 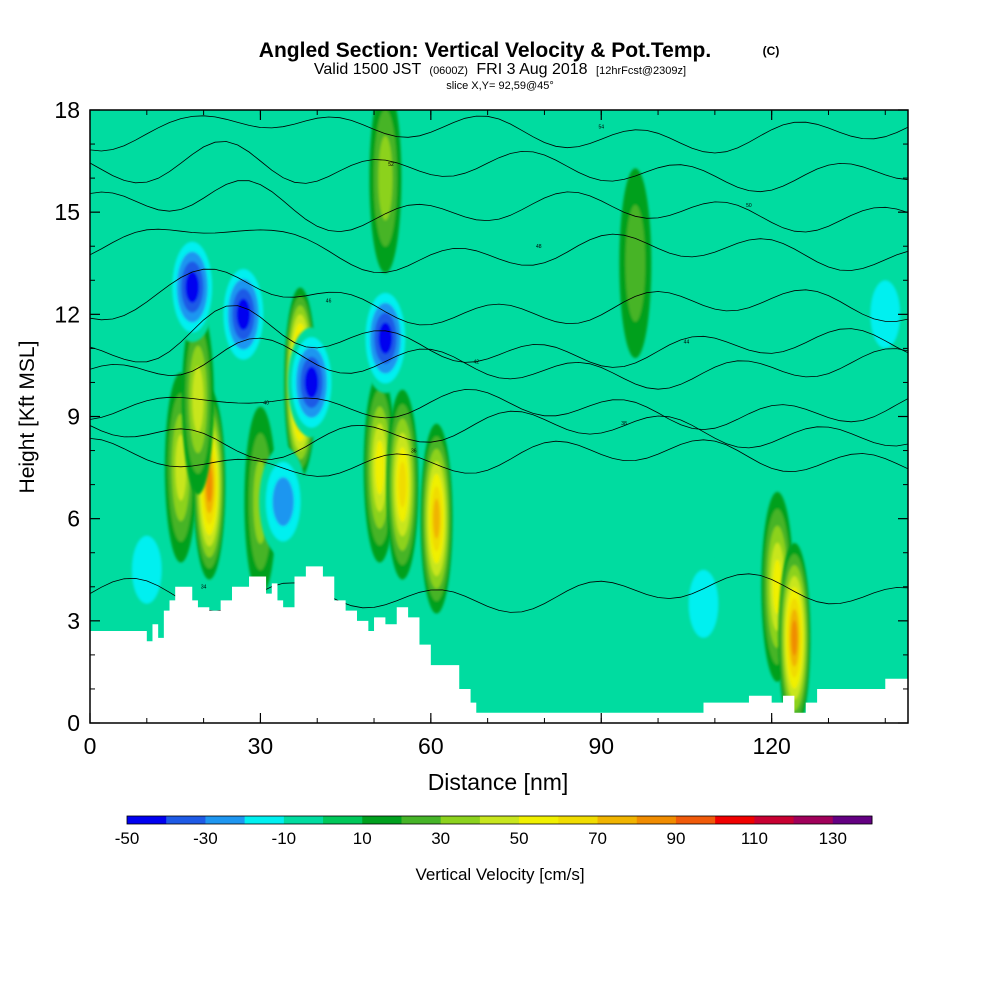 What do you see at coordinates (440, 838) in the screenshot?
I see `colorbar-tick-label: 30` at bounding box center [440, 838].